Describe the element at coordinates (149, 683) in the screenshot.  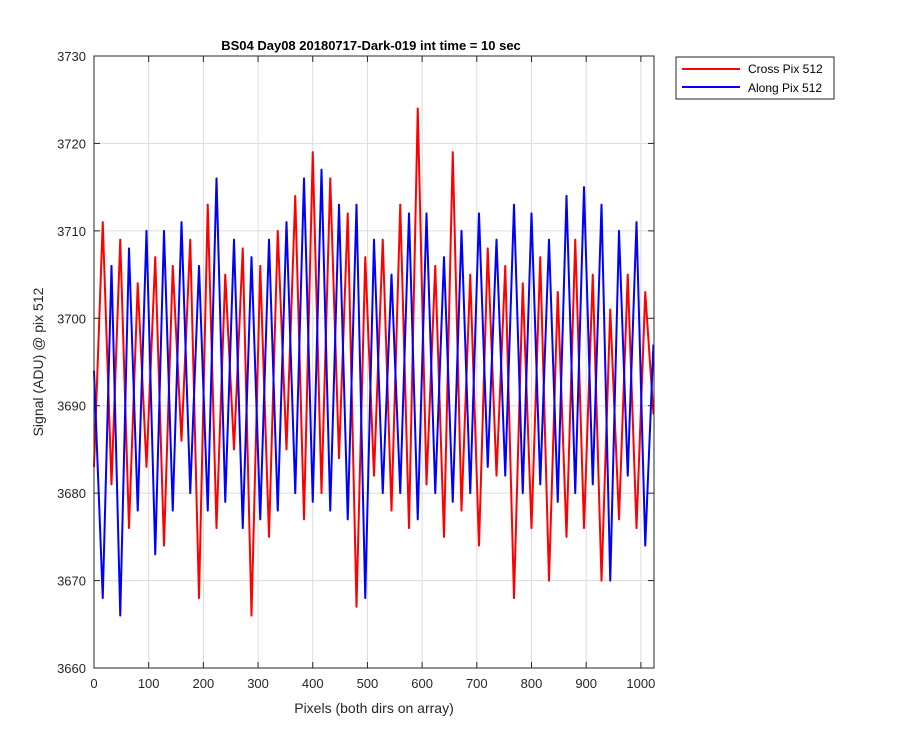
I see `x-tick-label: 100` at that location.